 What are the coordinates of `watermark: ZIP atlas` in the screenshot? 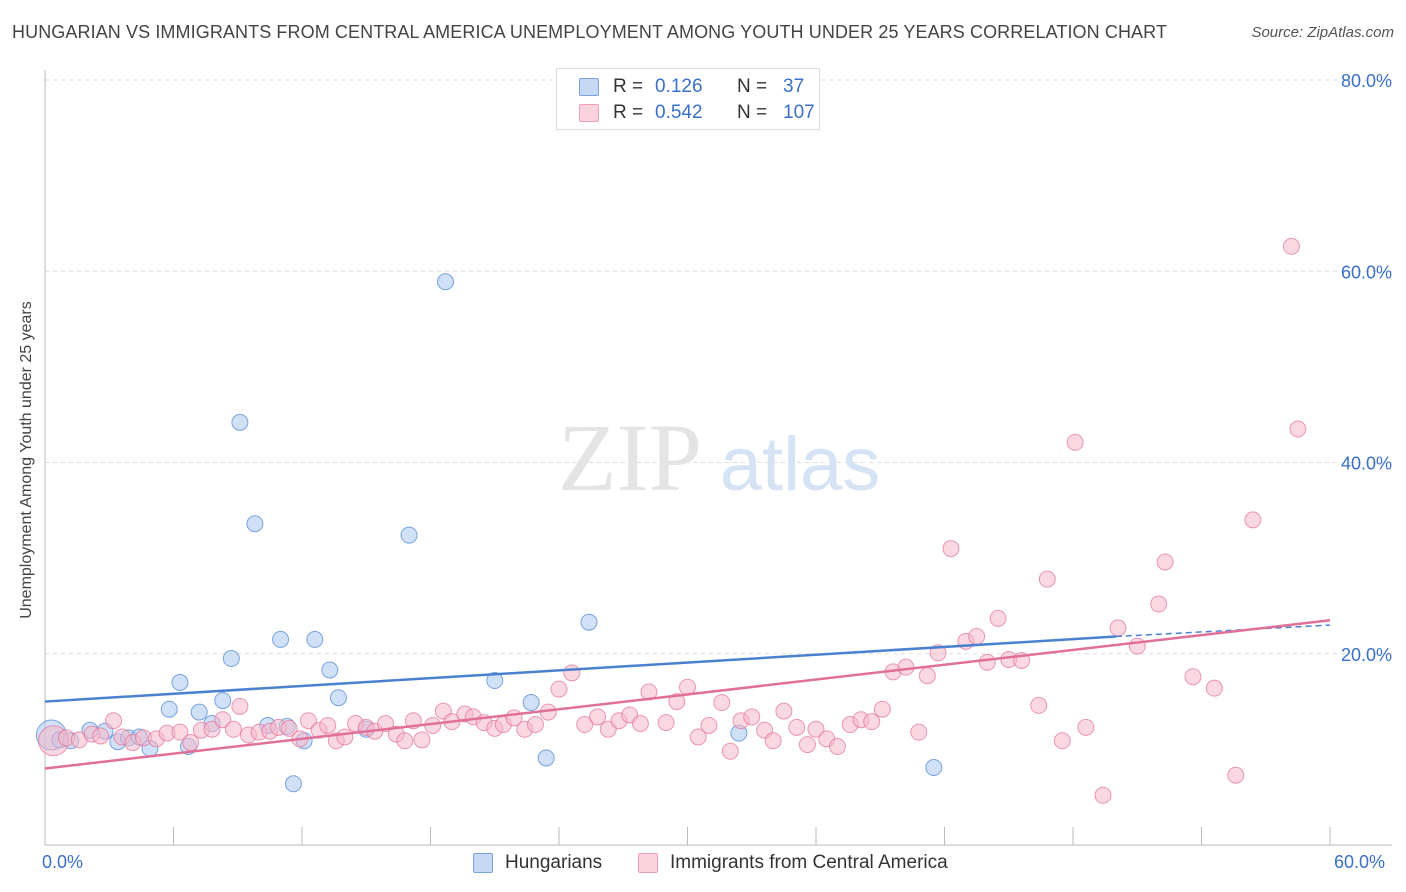 It's located at (719, 457).